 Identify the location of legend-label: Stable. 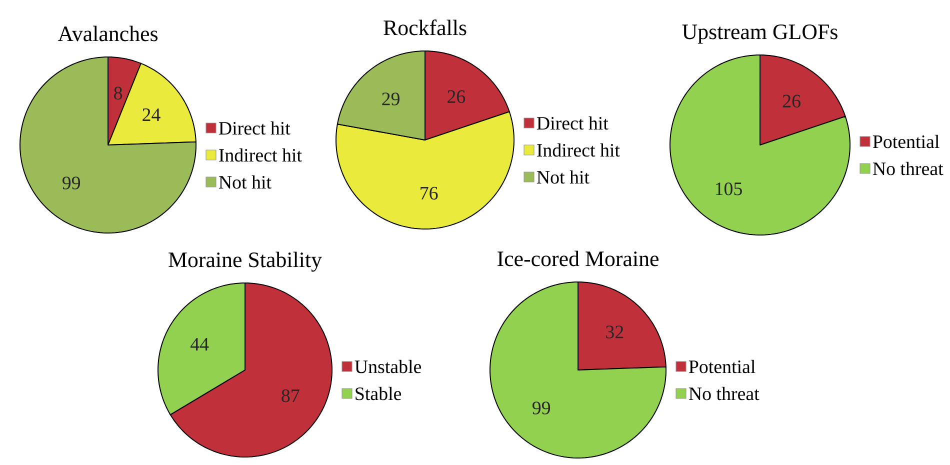
(379, 393).